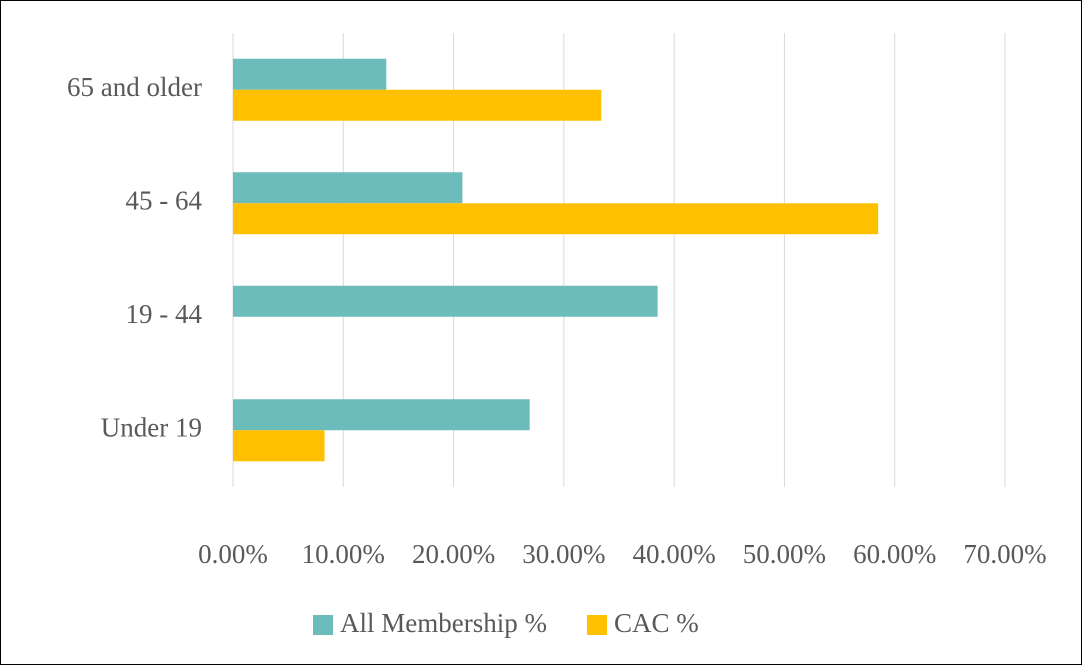 The width and height of the screenshot is (1082, 665). What do you see at coordinates (164, 200) in the screenshot?
I see `y-tick-label: 45 - 64` at bounding box center [164, 200].